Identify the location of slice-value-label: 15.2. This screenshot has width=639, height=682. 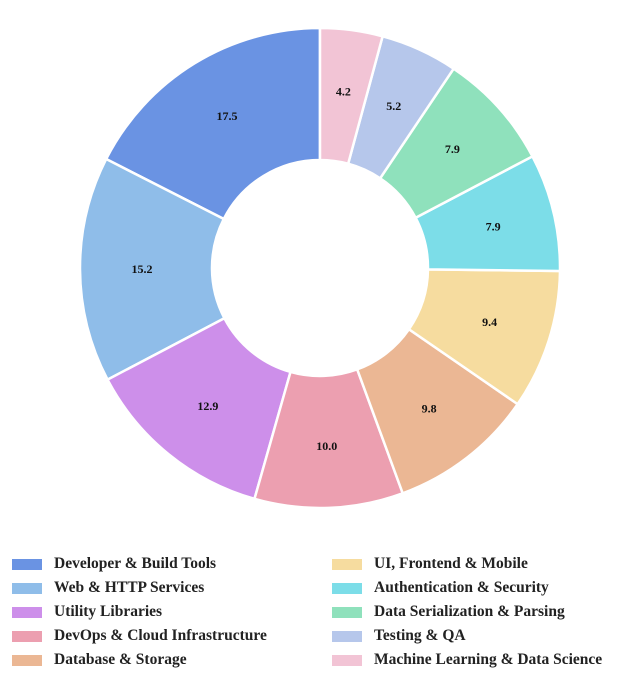
(142, 269).